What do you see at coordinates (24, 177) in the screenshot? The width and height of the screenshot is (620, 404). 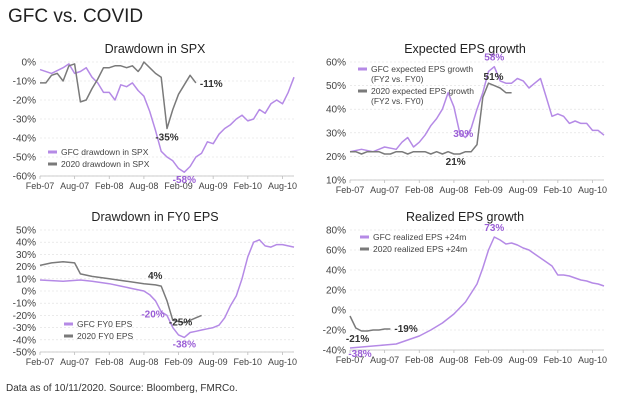 I see `y-tick-label: -60%` at bounding box center [24, 177].